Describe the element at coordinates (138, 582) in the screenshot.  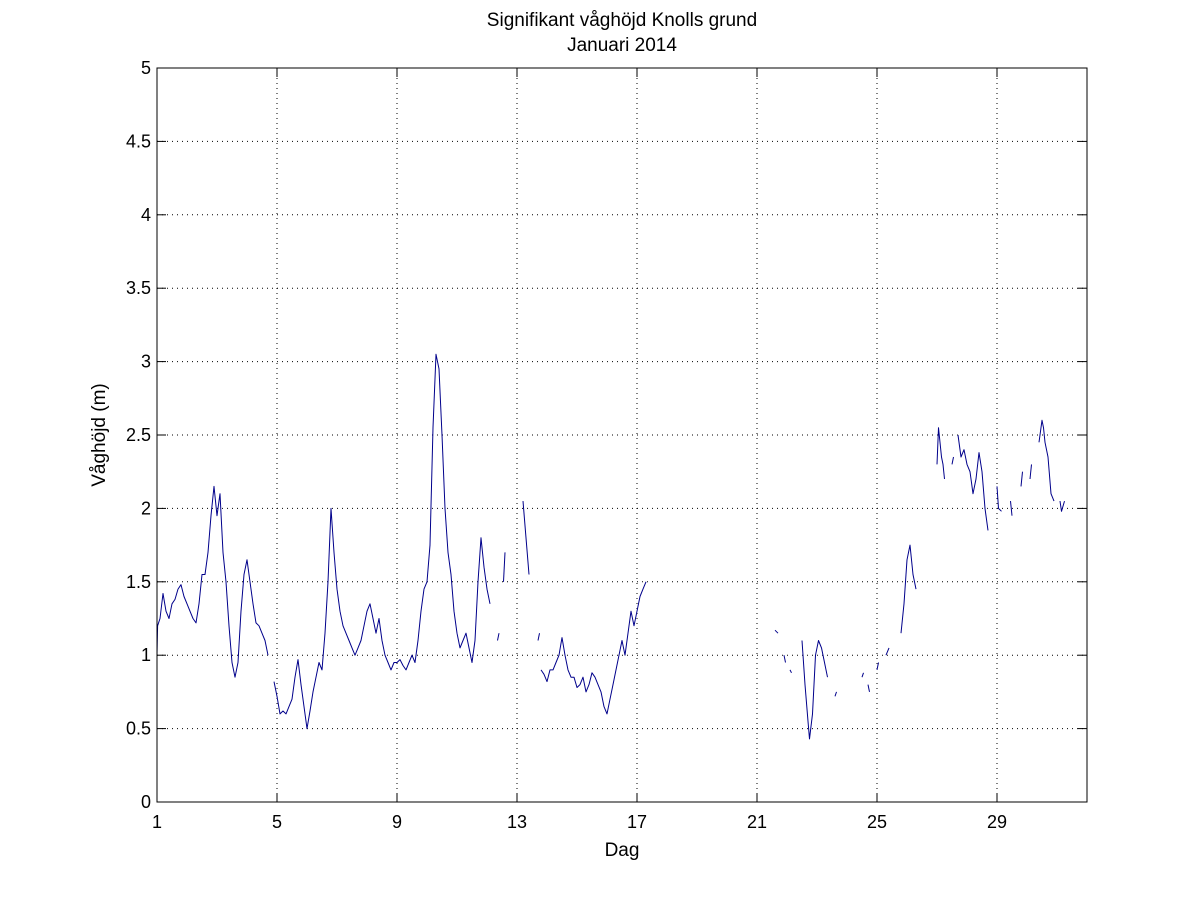
I see `y-tick-label: 1.5` at that location.